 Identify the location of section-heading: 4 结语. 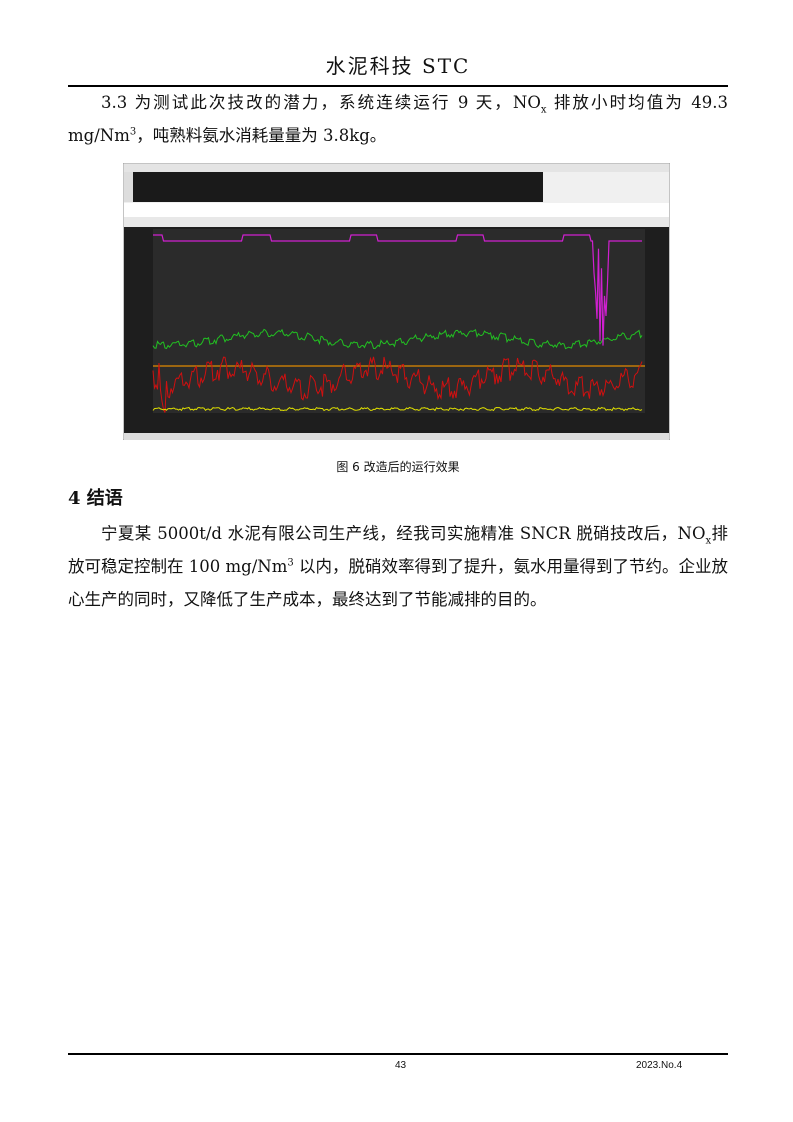
(95, 498).